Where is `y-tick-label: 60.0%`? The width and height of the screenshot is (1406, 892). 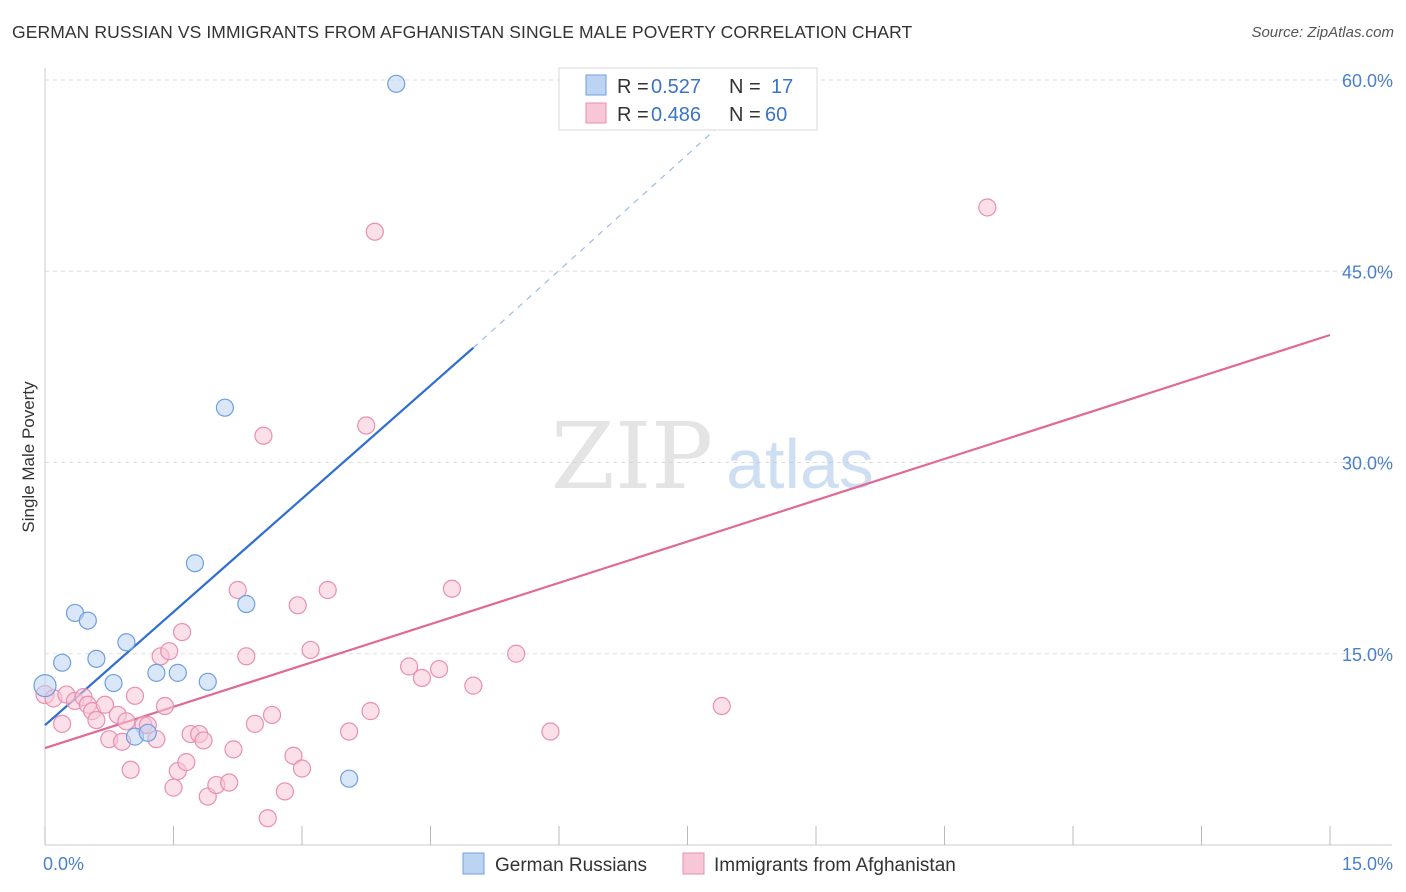
y-tick-label: 60.0% is located at coordinates (1367, 81).